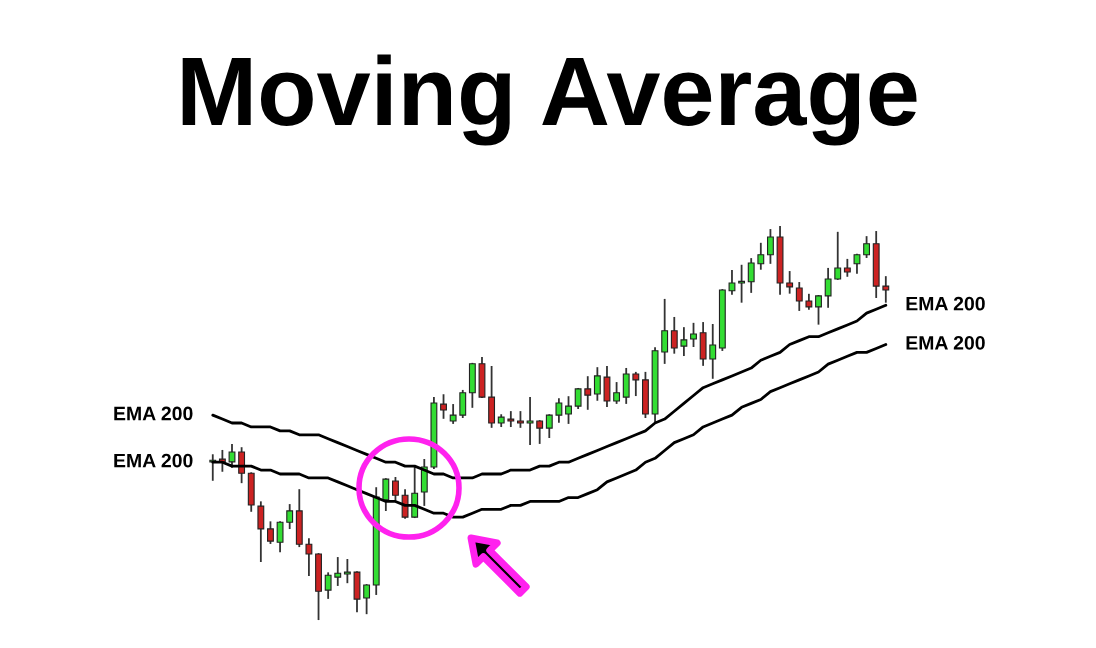 The image size is (1096, 648). I want to click on chart-title: Moving Average, so click(549, 100).